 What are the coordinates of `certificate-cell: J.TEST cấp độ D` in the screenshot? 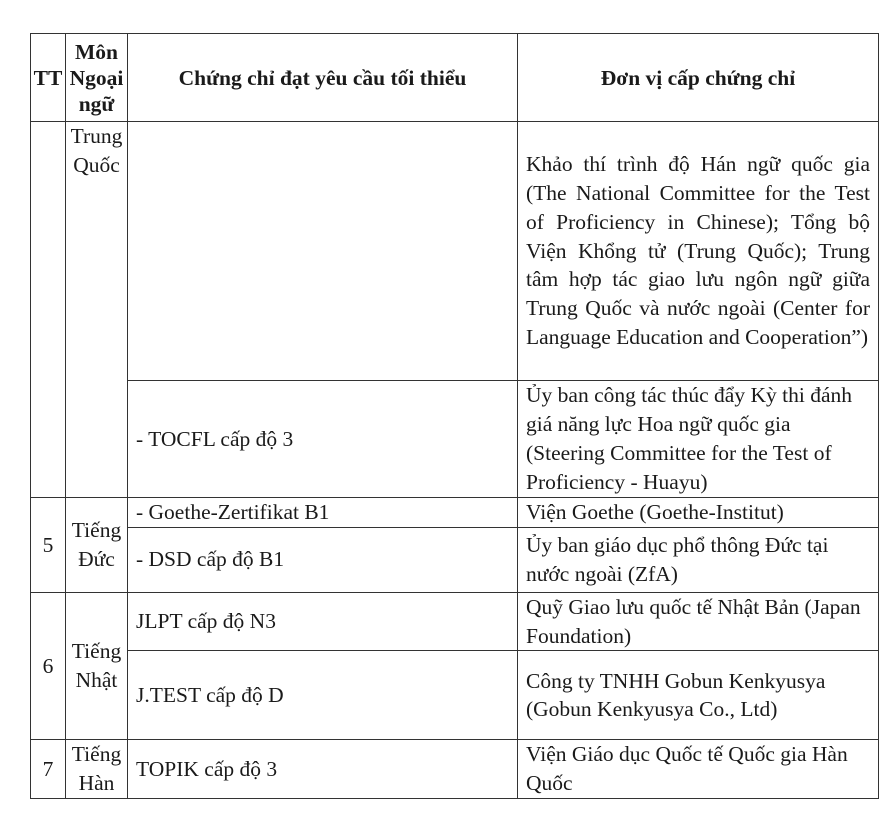 It's located at (322, 695).